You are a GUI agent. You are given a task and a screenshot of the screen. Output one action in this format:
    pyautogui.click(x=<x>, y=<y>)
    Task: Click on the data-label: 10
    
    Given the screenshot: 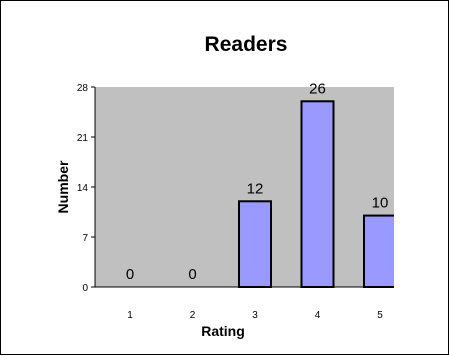 What is the action you would take?
    pyautogui.click(x=380, y=203)
    